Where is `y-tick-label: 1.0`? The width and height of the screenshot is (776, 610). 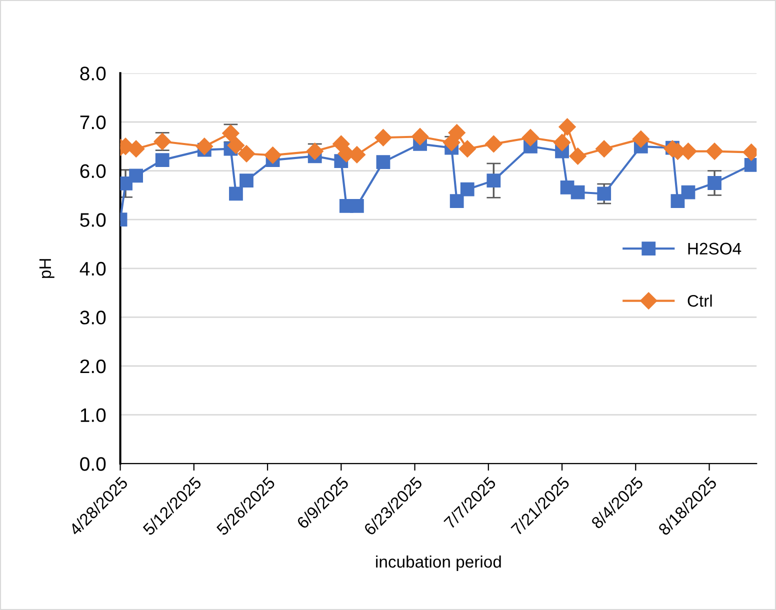 y-tick-label: 1.0 is located at coordinates (93, 415).